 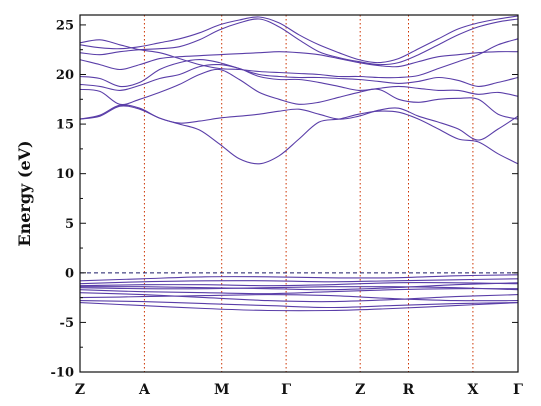 I want to click on y-tick-label: -10, so click(x=63, y=373).